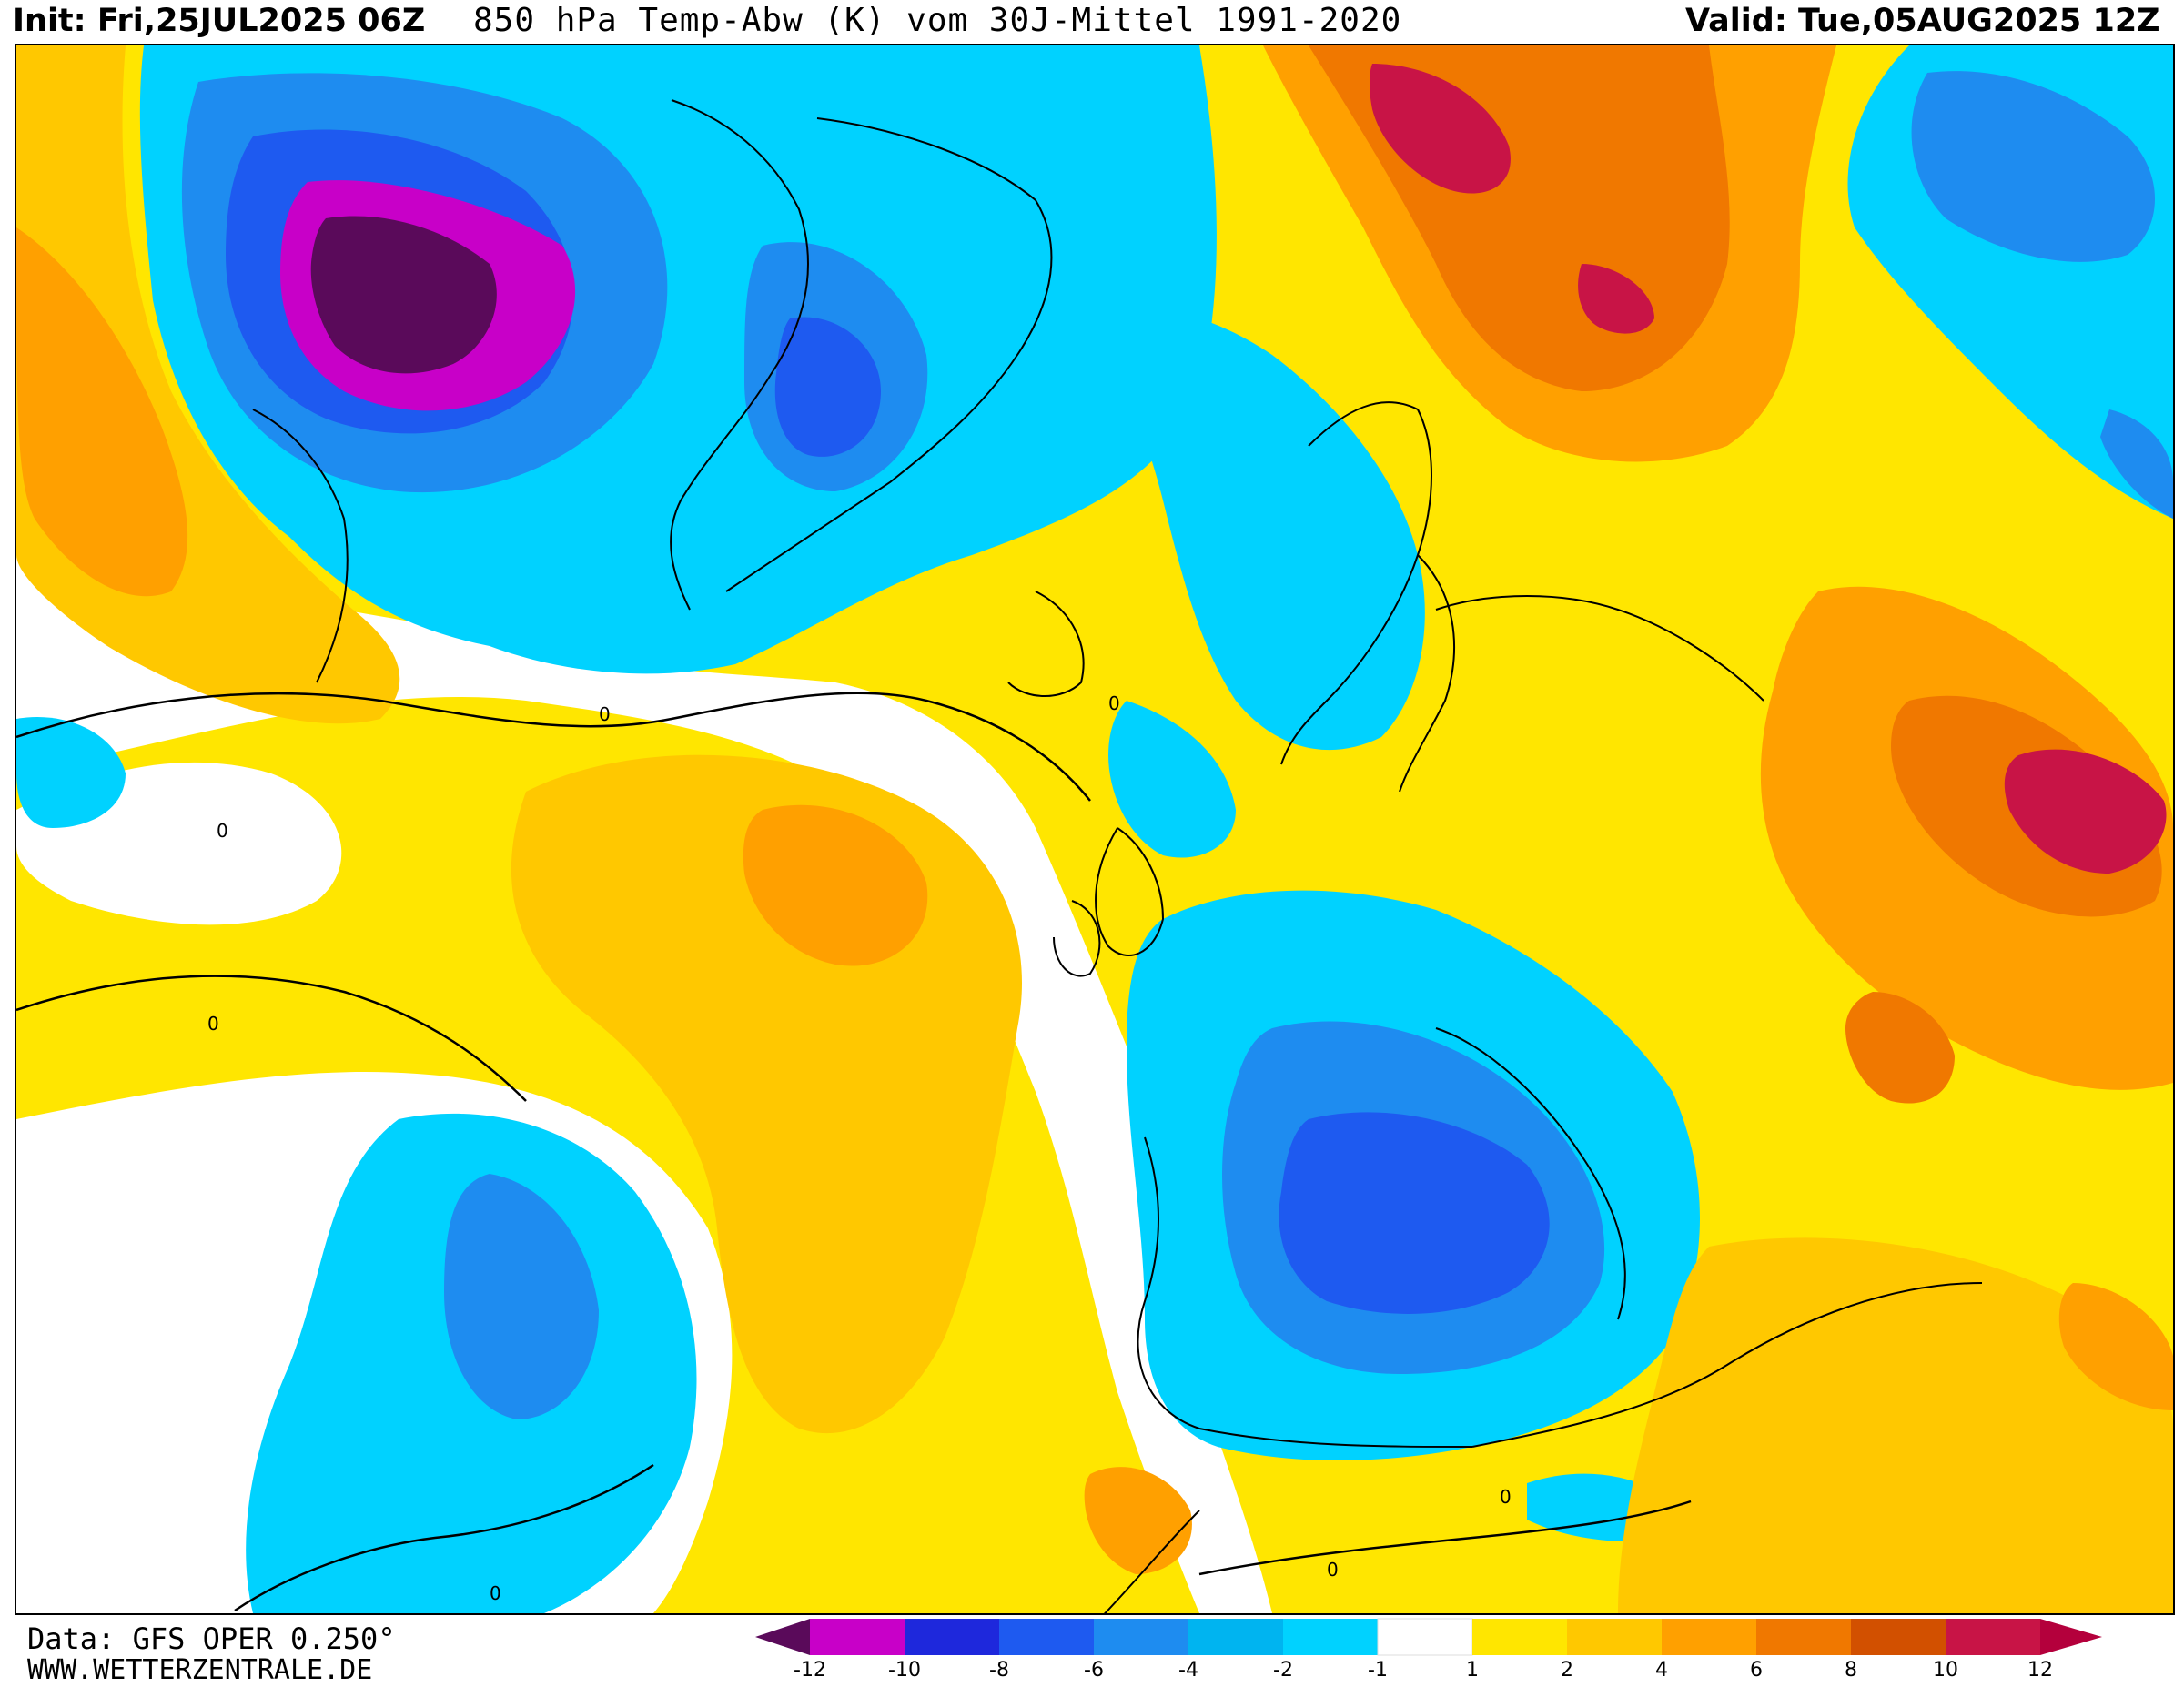 Image resolution: width=2184 pixels, height=1687 pixels. I want to click on cold-baffin-core, so click(404, 295).